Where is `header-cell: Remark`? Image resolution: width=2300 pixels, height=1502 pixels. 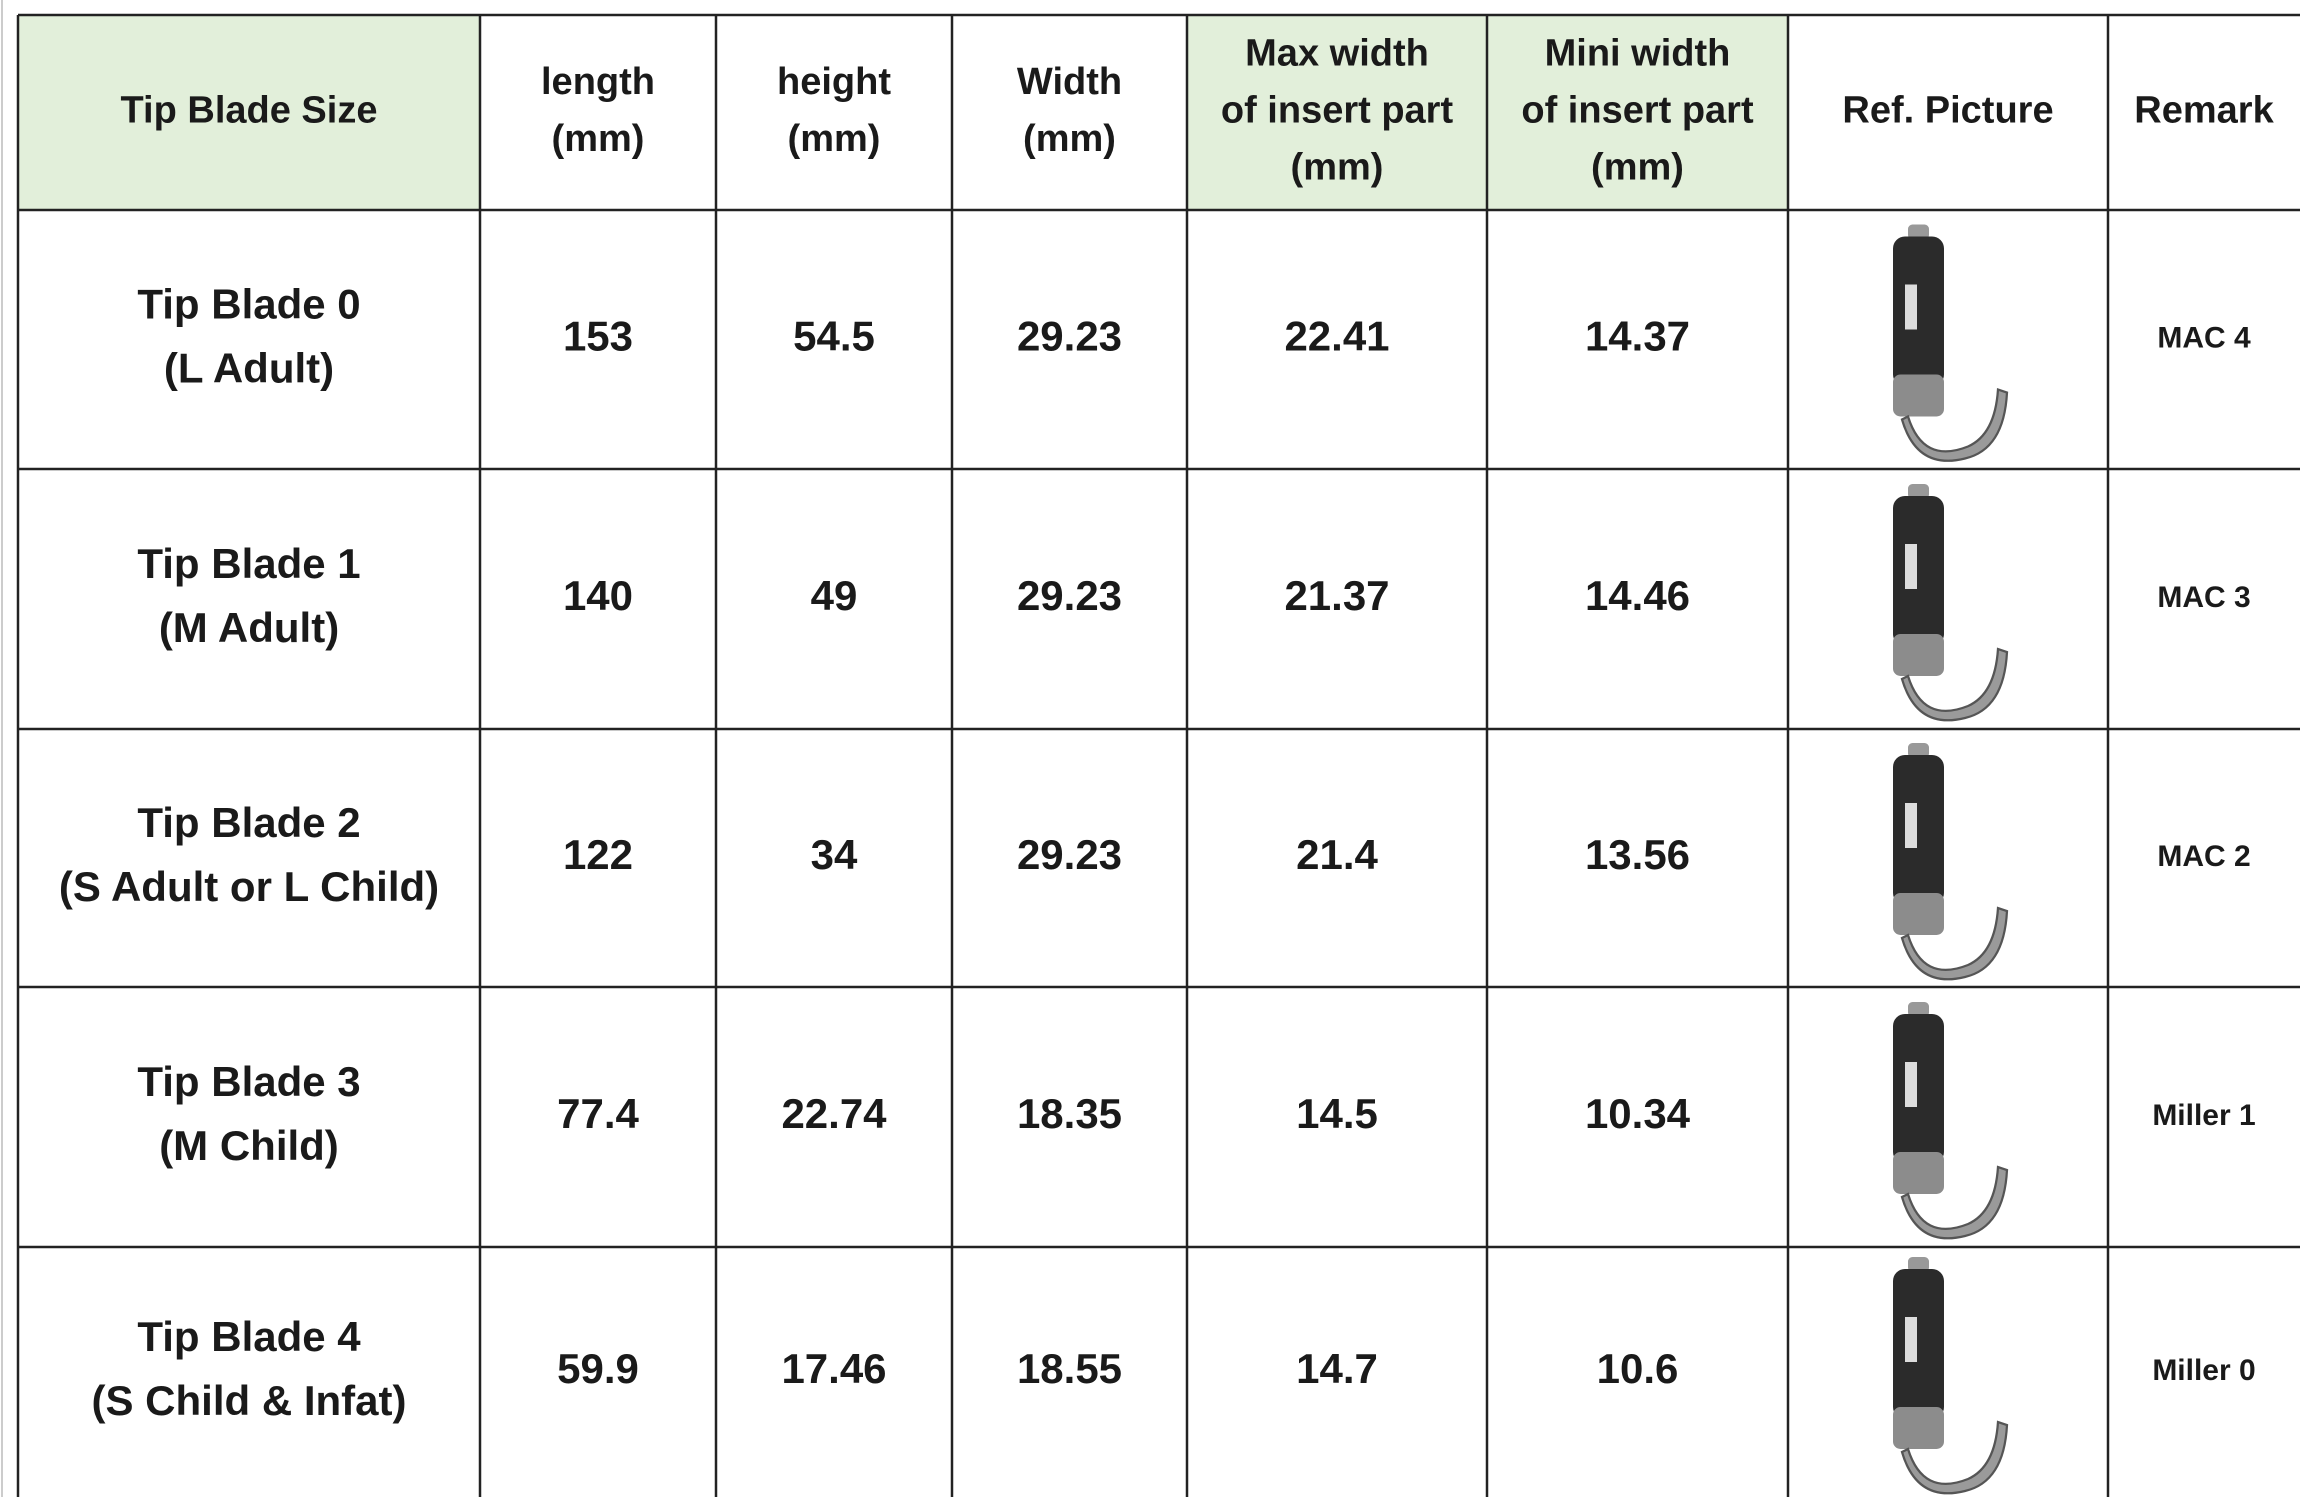
header-cell: Remark is located at coordinates (2204, 111).